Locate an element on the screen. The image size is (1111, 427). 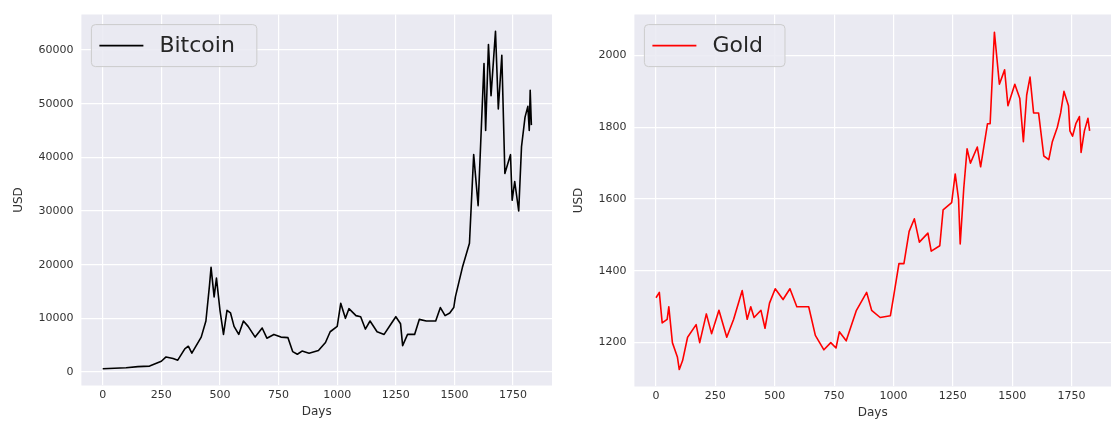
y-tick-label: 2000 is located at coordinates (612, 55).